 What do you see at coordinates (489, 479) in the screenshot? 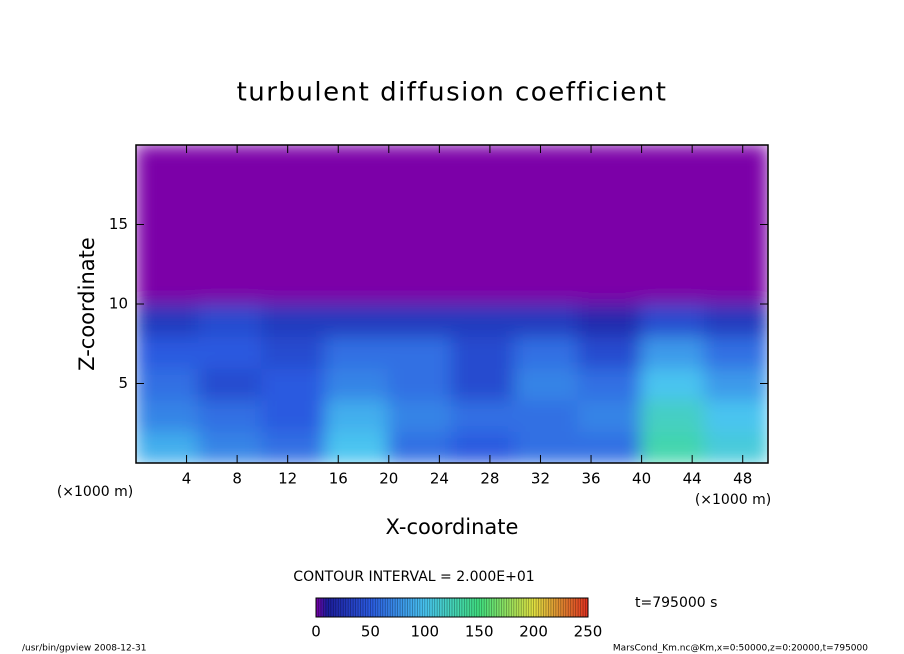
I see `x-tick-label: 28` at bounding box center [489, 479].